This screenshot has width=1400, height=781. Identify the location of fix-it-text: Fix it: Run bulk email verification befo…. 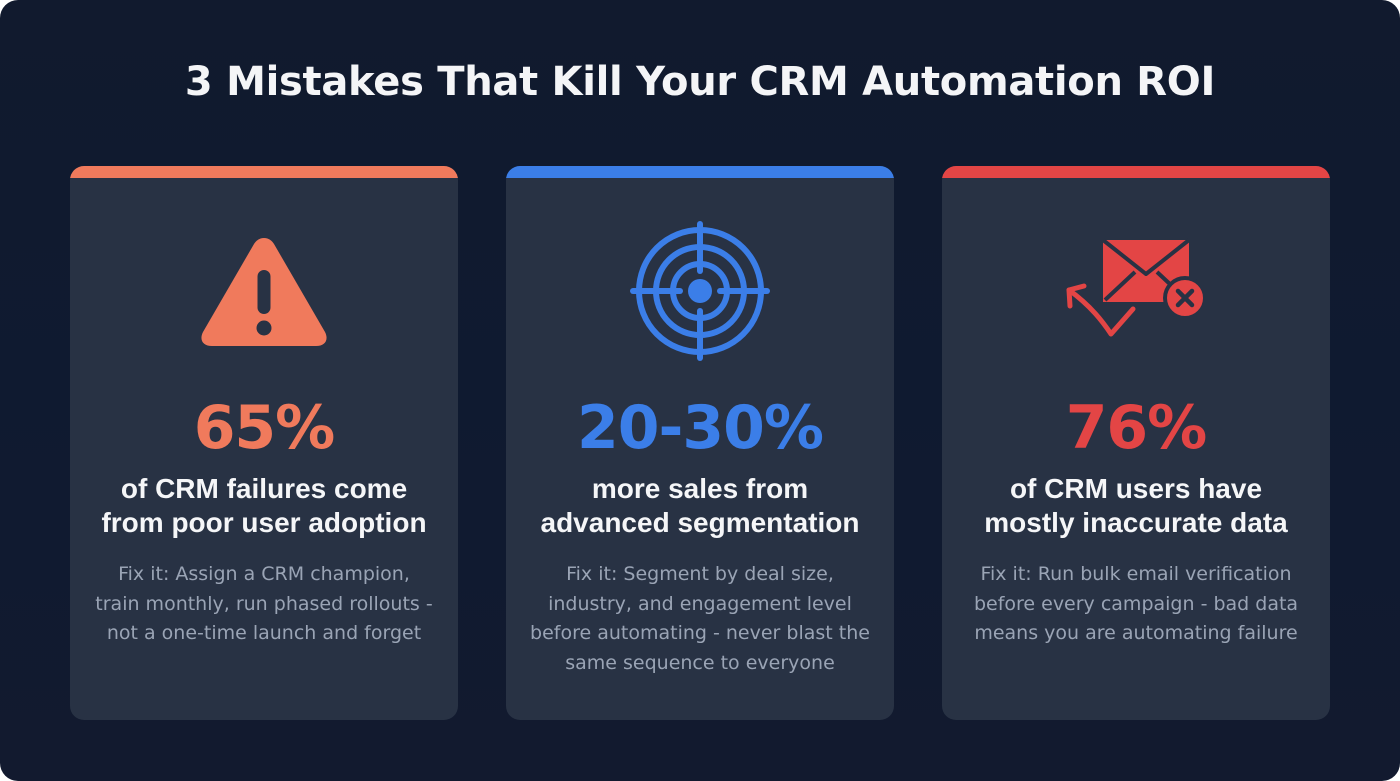
(1136, 603).